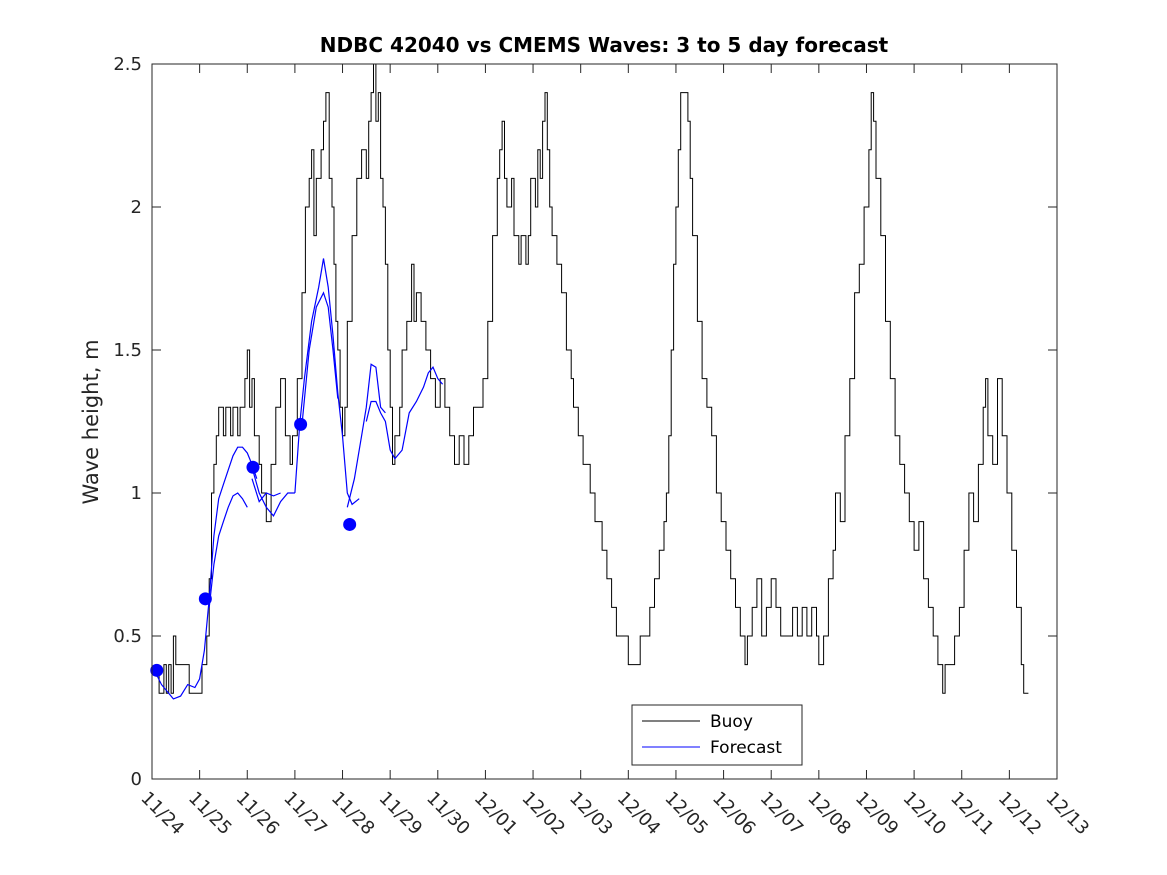 Image resolution: width=1167 pixels, height=875 pixels. I want to click on y-tick-label: 2.5, so click(127, 64).